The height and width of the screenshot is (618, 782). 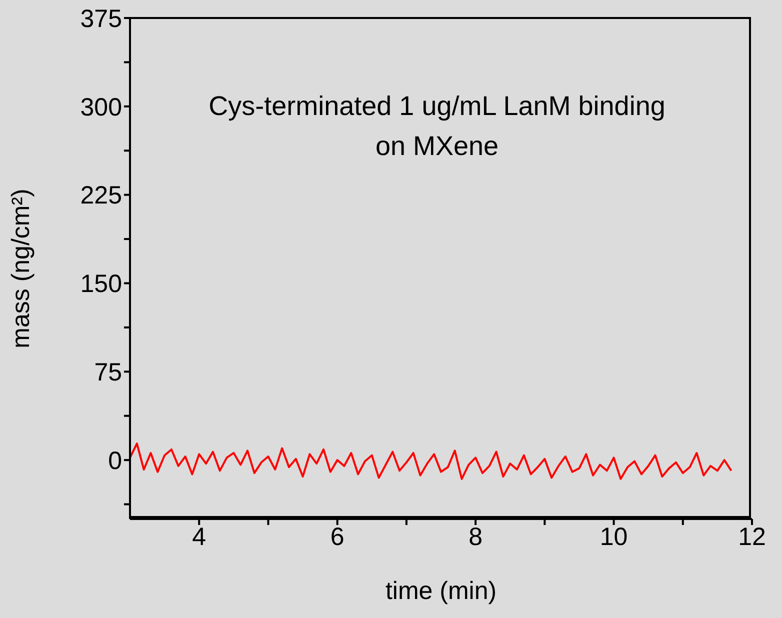 What do you see at coordinates (441, 591) in the screenshot?
I see `x-axis-title: time (min)` at bounding box center [441, 591].